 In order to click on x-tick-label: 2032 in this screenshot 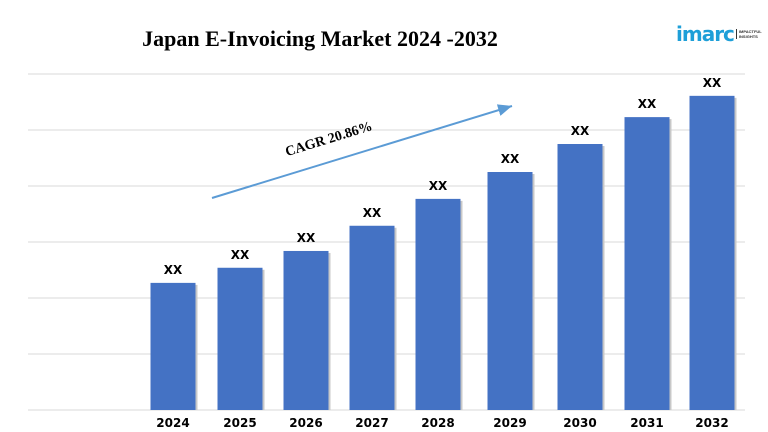, I will do `click(711, 423)`.